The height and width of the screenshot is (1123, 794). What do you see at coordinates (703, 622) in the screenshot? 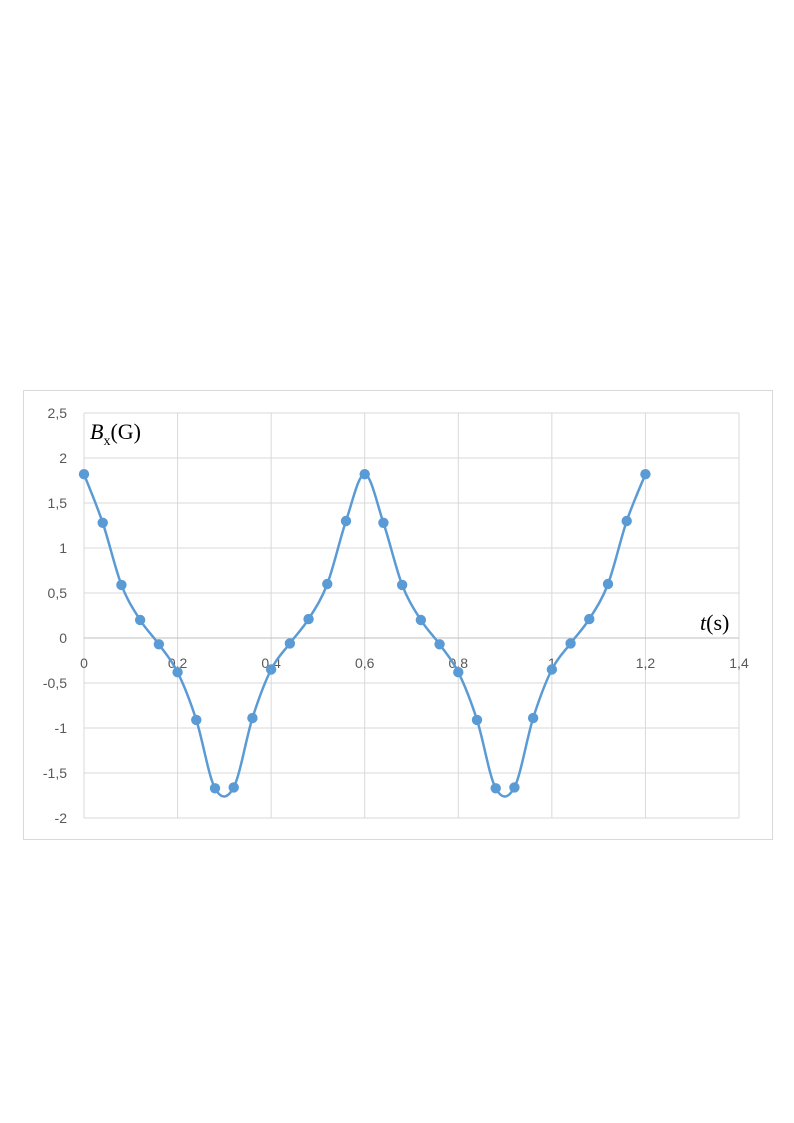
I see `x-axis-var: t` at bounding box center [703, 622].